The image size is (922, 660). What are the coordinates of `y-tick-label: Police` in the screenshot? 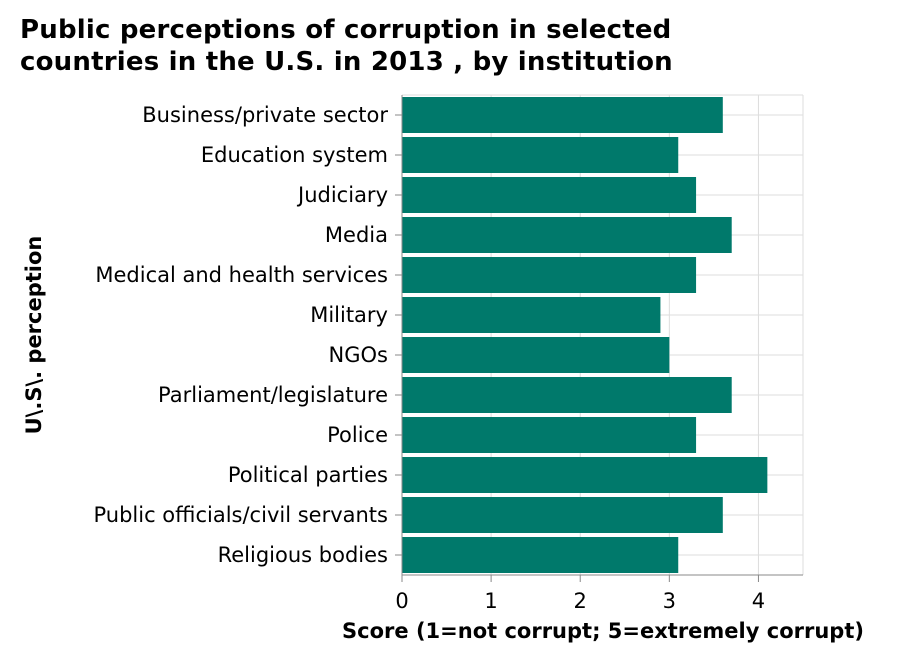 It's located at (357, 435).